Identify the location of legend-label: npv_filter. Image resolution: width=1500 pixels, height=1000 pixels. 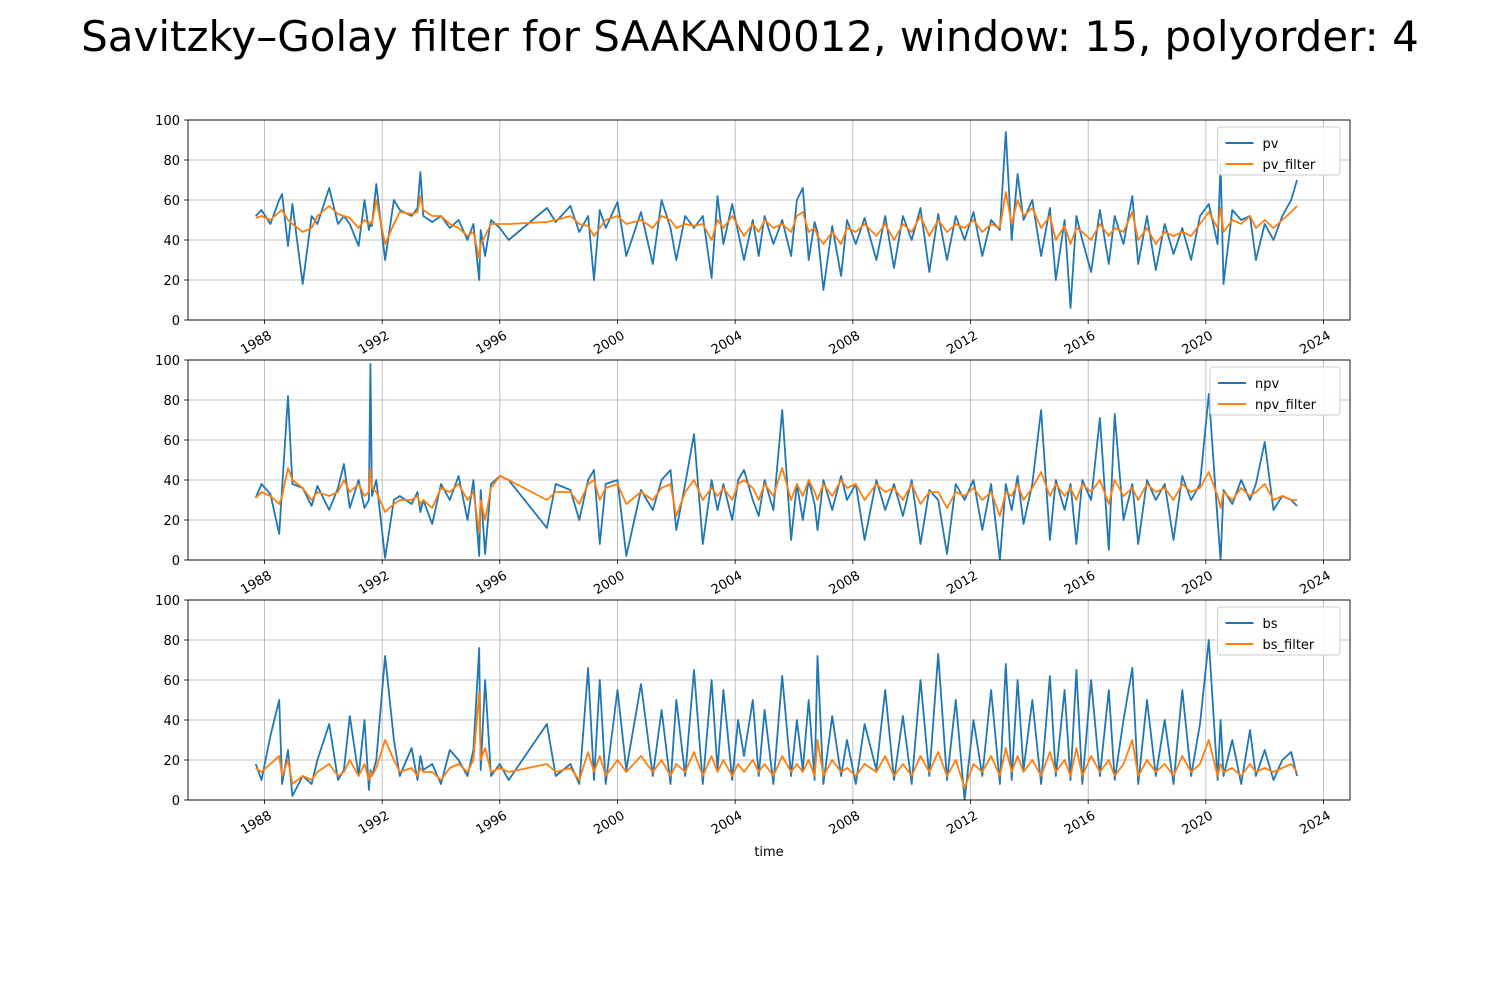
(1286, 405).